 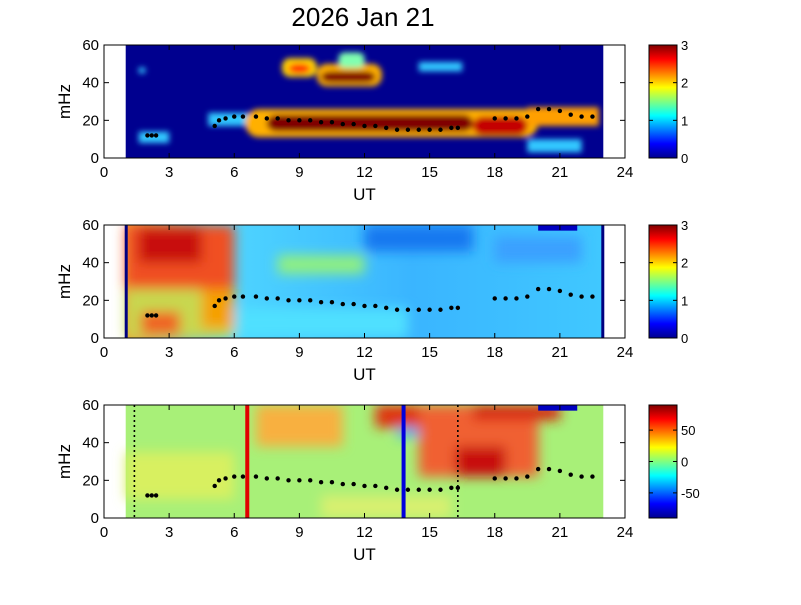 What do you see at coordinates (90, 300) in the screenshot?
I see `y-tick-label: 20` at bounding box center [90, 300].